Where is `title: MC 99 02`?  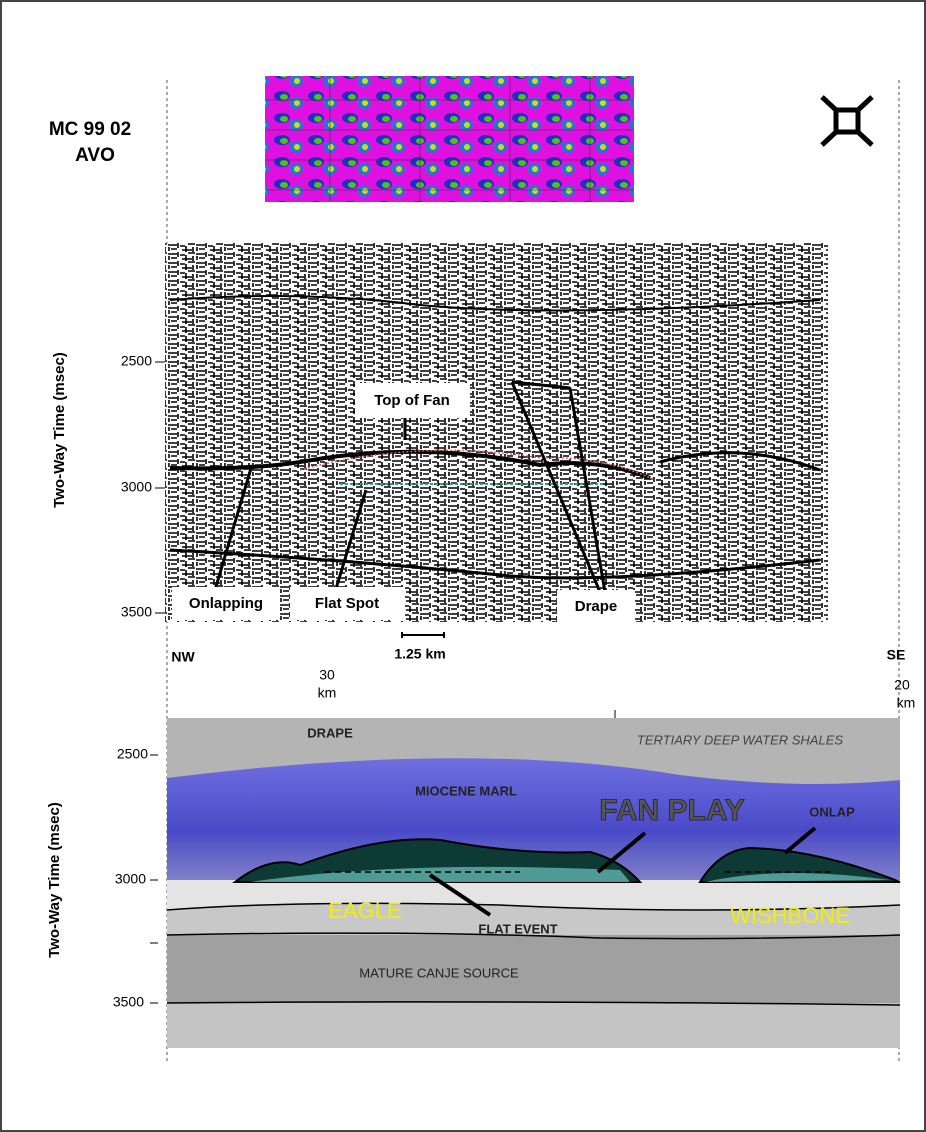
title: MC 99 02 is located at coordinates (90, 129).